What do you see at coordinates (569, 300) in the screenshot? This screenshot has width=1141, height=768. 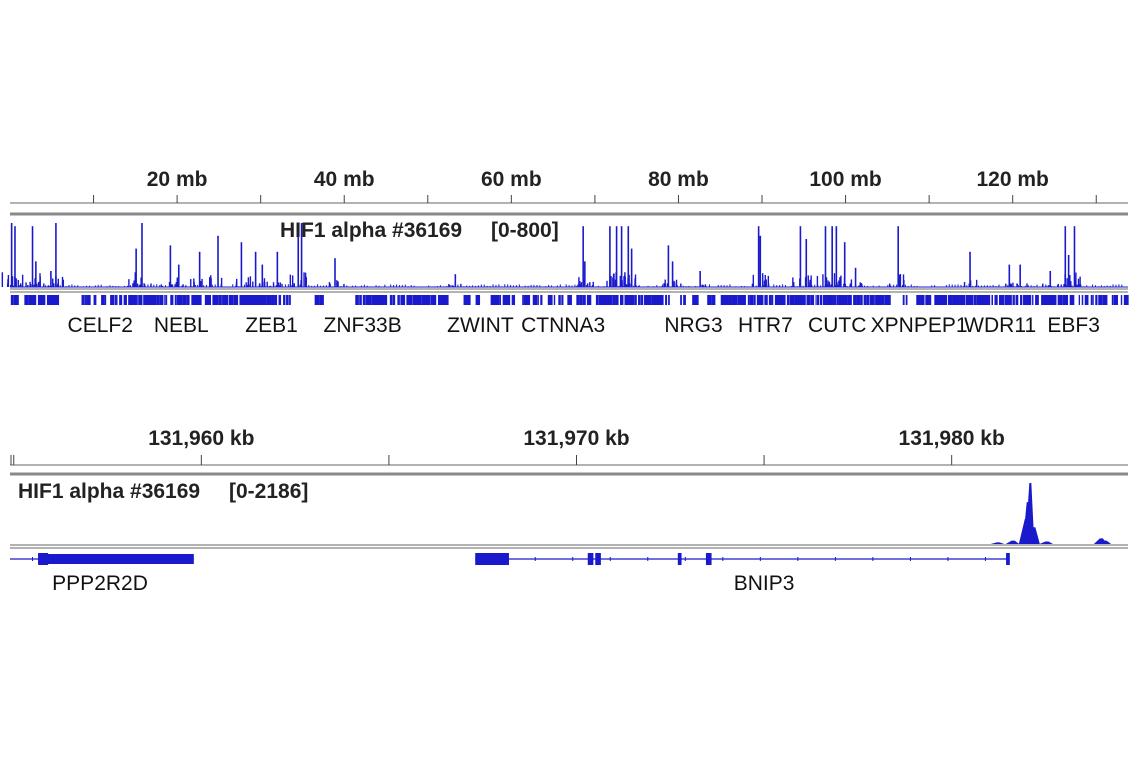 I see `top-gene-track` at bounding box center [569, 300].